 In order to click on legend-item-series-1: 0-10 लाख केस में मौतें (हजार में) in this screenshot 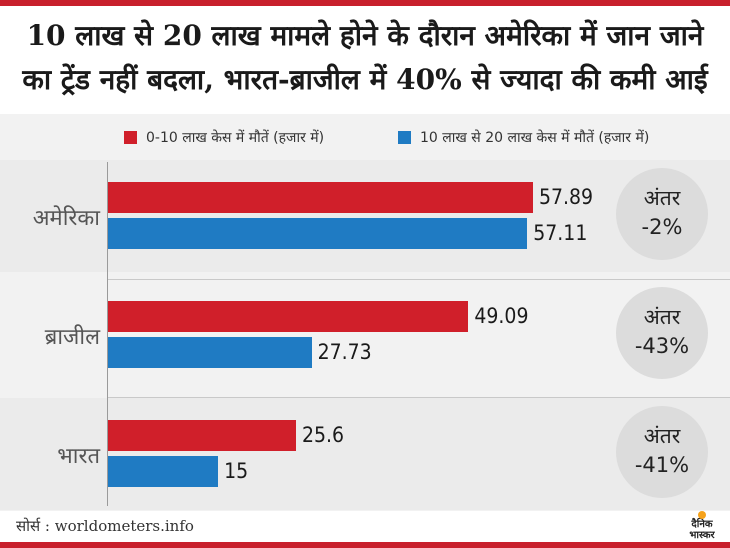, I will do `click(224, 137)`.